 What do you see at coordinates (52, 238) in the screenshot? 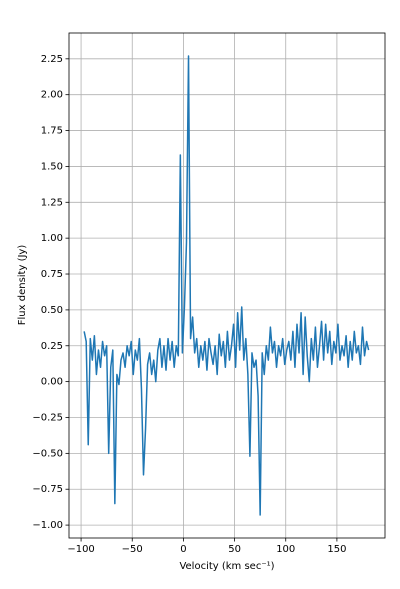
I see `y-tick-label: 1.00` at bounding box center [52, 238].